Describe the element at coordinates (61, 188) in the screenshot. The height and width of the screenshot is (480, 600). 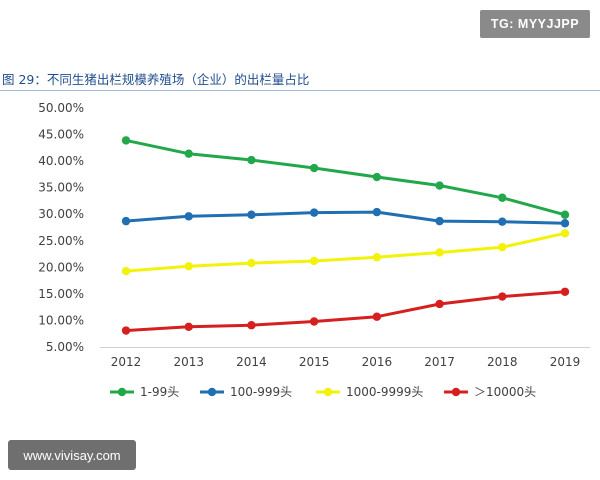
I see `y-tick-label: 35.00%` at that location.